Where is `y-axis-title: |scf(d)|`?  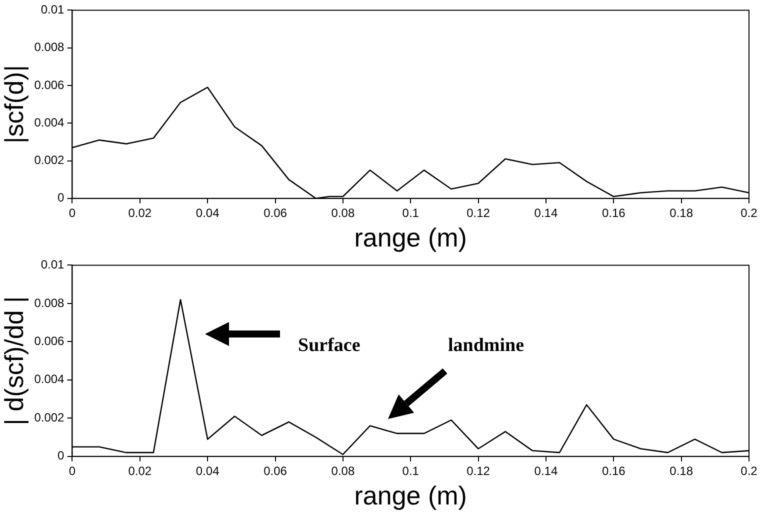
y-axis-title: |scf(d)| is located at coordinates (14, 104).